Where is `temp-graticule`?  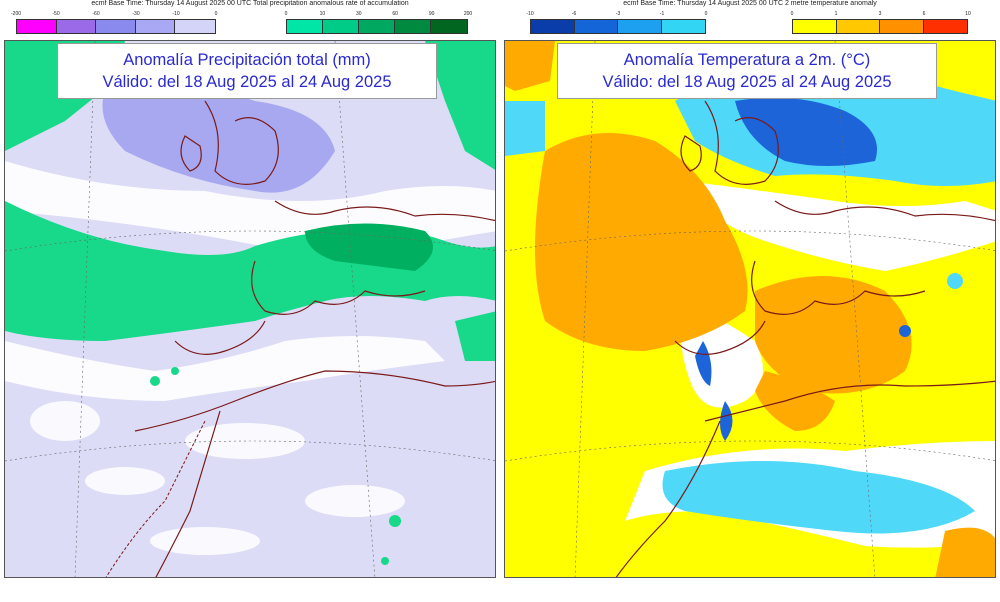 temp-graticule is located at coordinates (750, 451).